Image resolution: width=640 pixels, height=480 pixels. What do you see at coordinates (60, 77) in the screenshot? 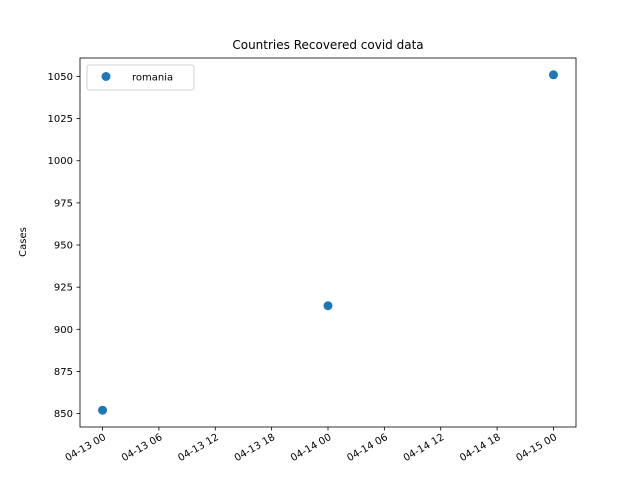
I see `y-tick-label: 1050` at bounding box center [60, 77].